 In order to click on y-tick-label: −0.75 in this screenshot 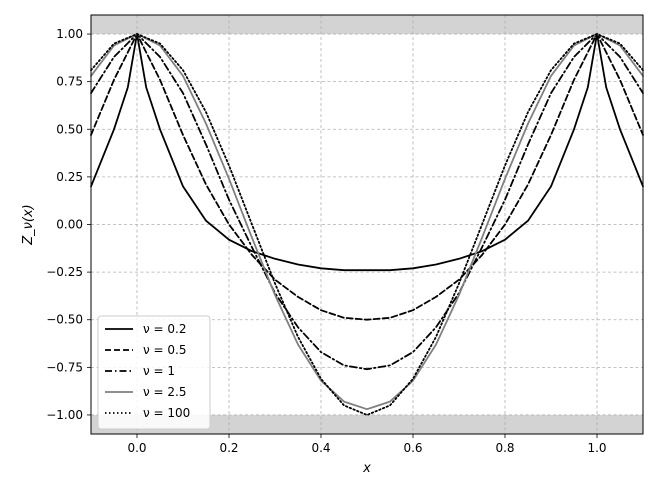, I will do `click(64, 367)`.